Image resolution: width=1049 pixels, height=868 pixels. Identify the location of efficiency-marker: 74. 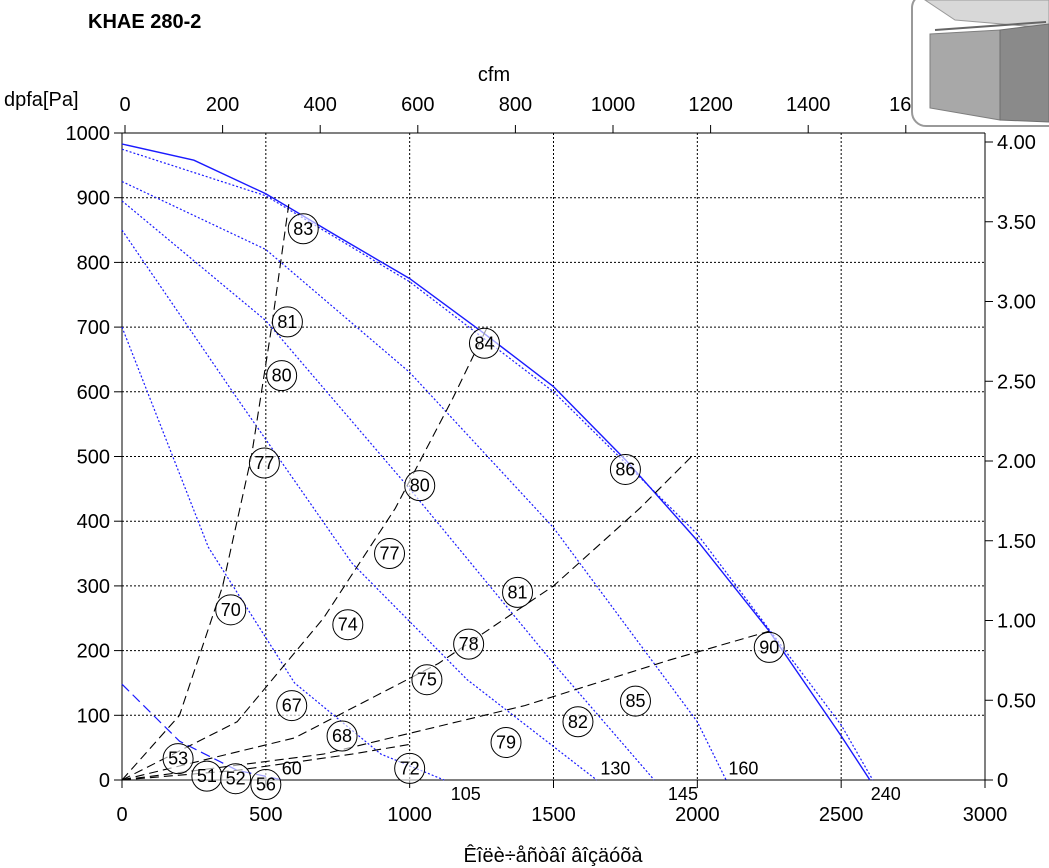
(348, 625).